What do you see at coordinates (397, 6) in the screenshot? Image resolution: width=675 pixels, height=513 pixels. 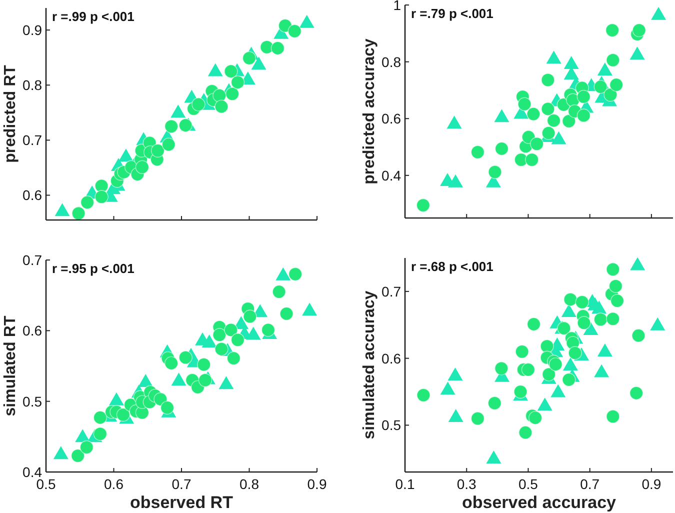 I see `y-tick-label: 1` at bounding box center [397, 6].